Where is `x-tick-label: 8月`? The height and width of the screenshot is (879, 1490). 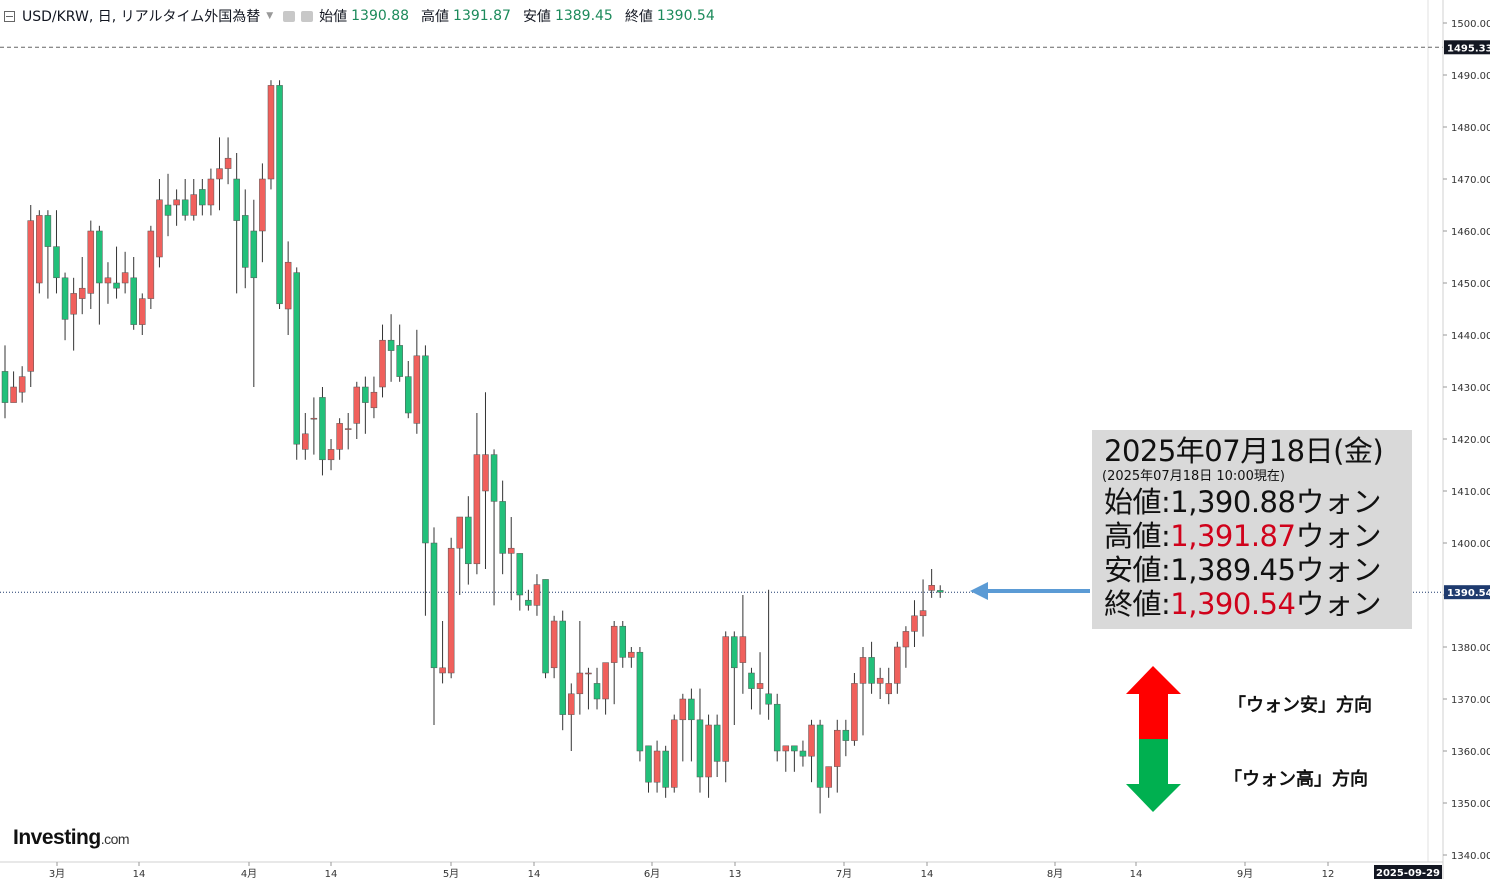 x-tick-label: 8月 is located at coordinates (1055, 873).